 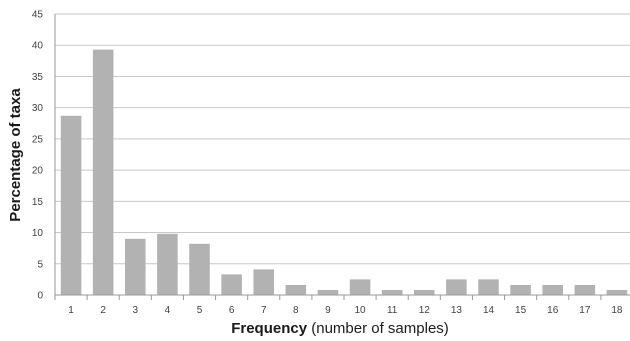 I want to click on y-tick-label-30: 30, so click(x=38, y=108).